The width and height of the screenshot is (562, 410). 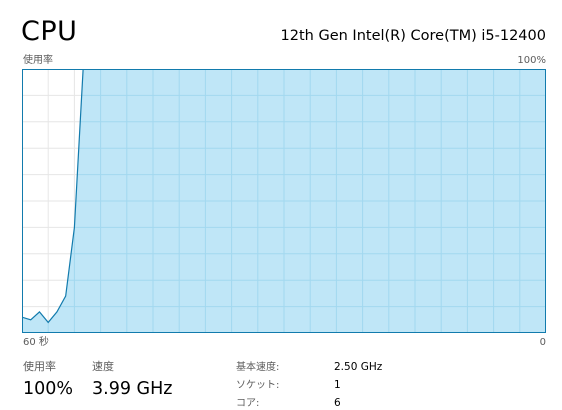 I want to click on usage-caption: 使用率, so click(x=39, y=366).